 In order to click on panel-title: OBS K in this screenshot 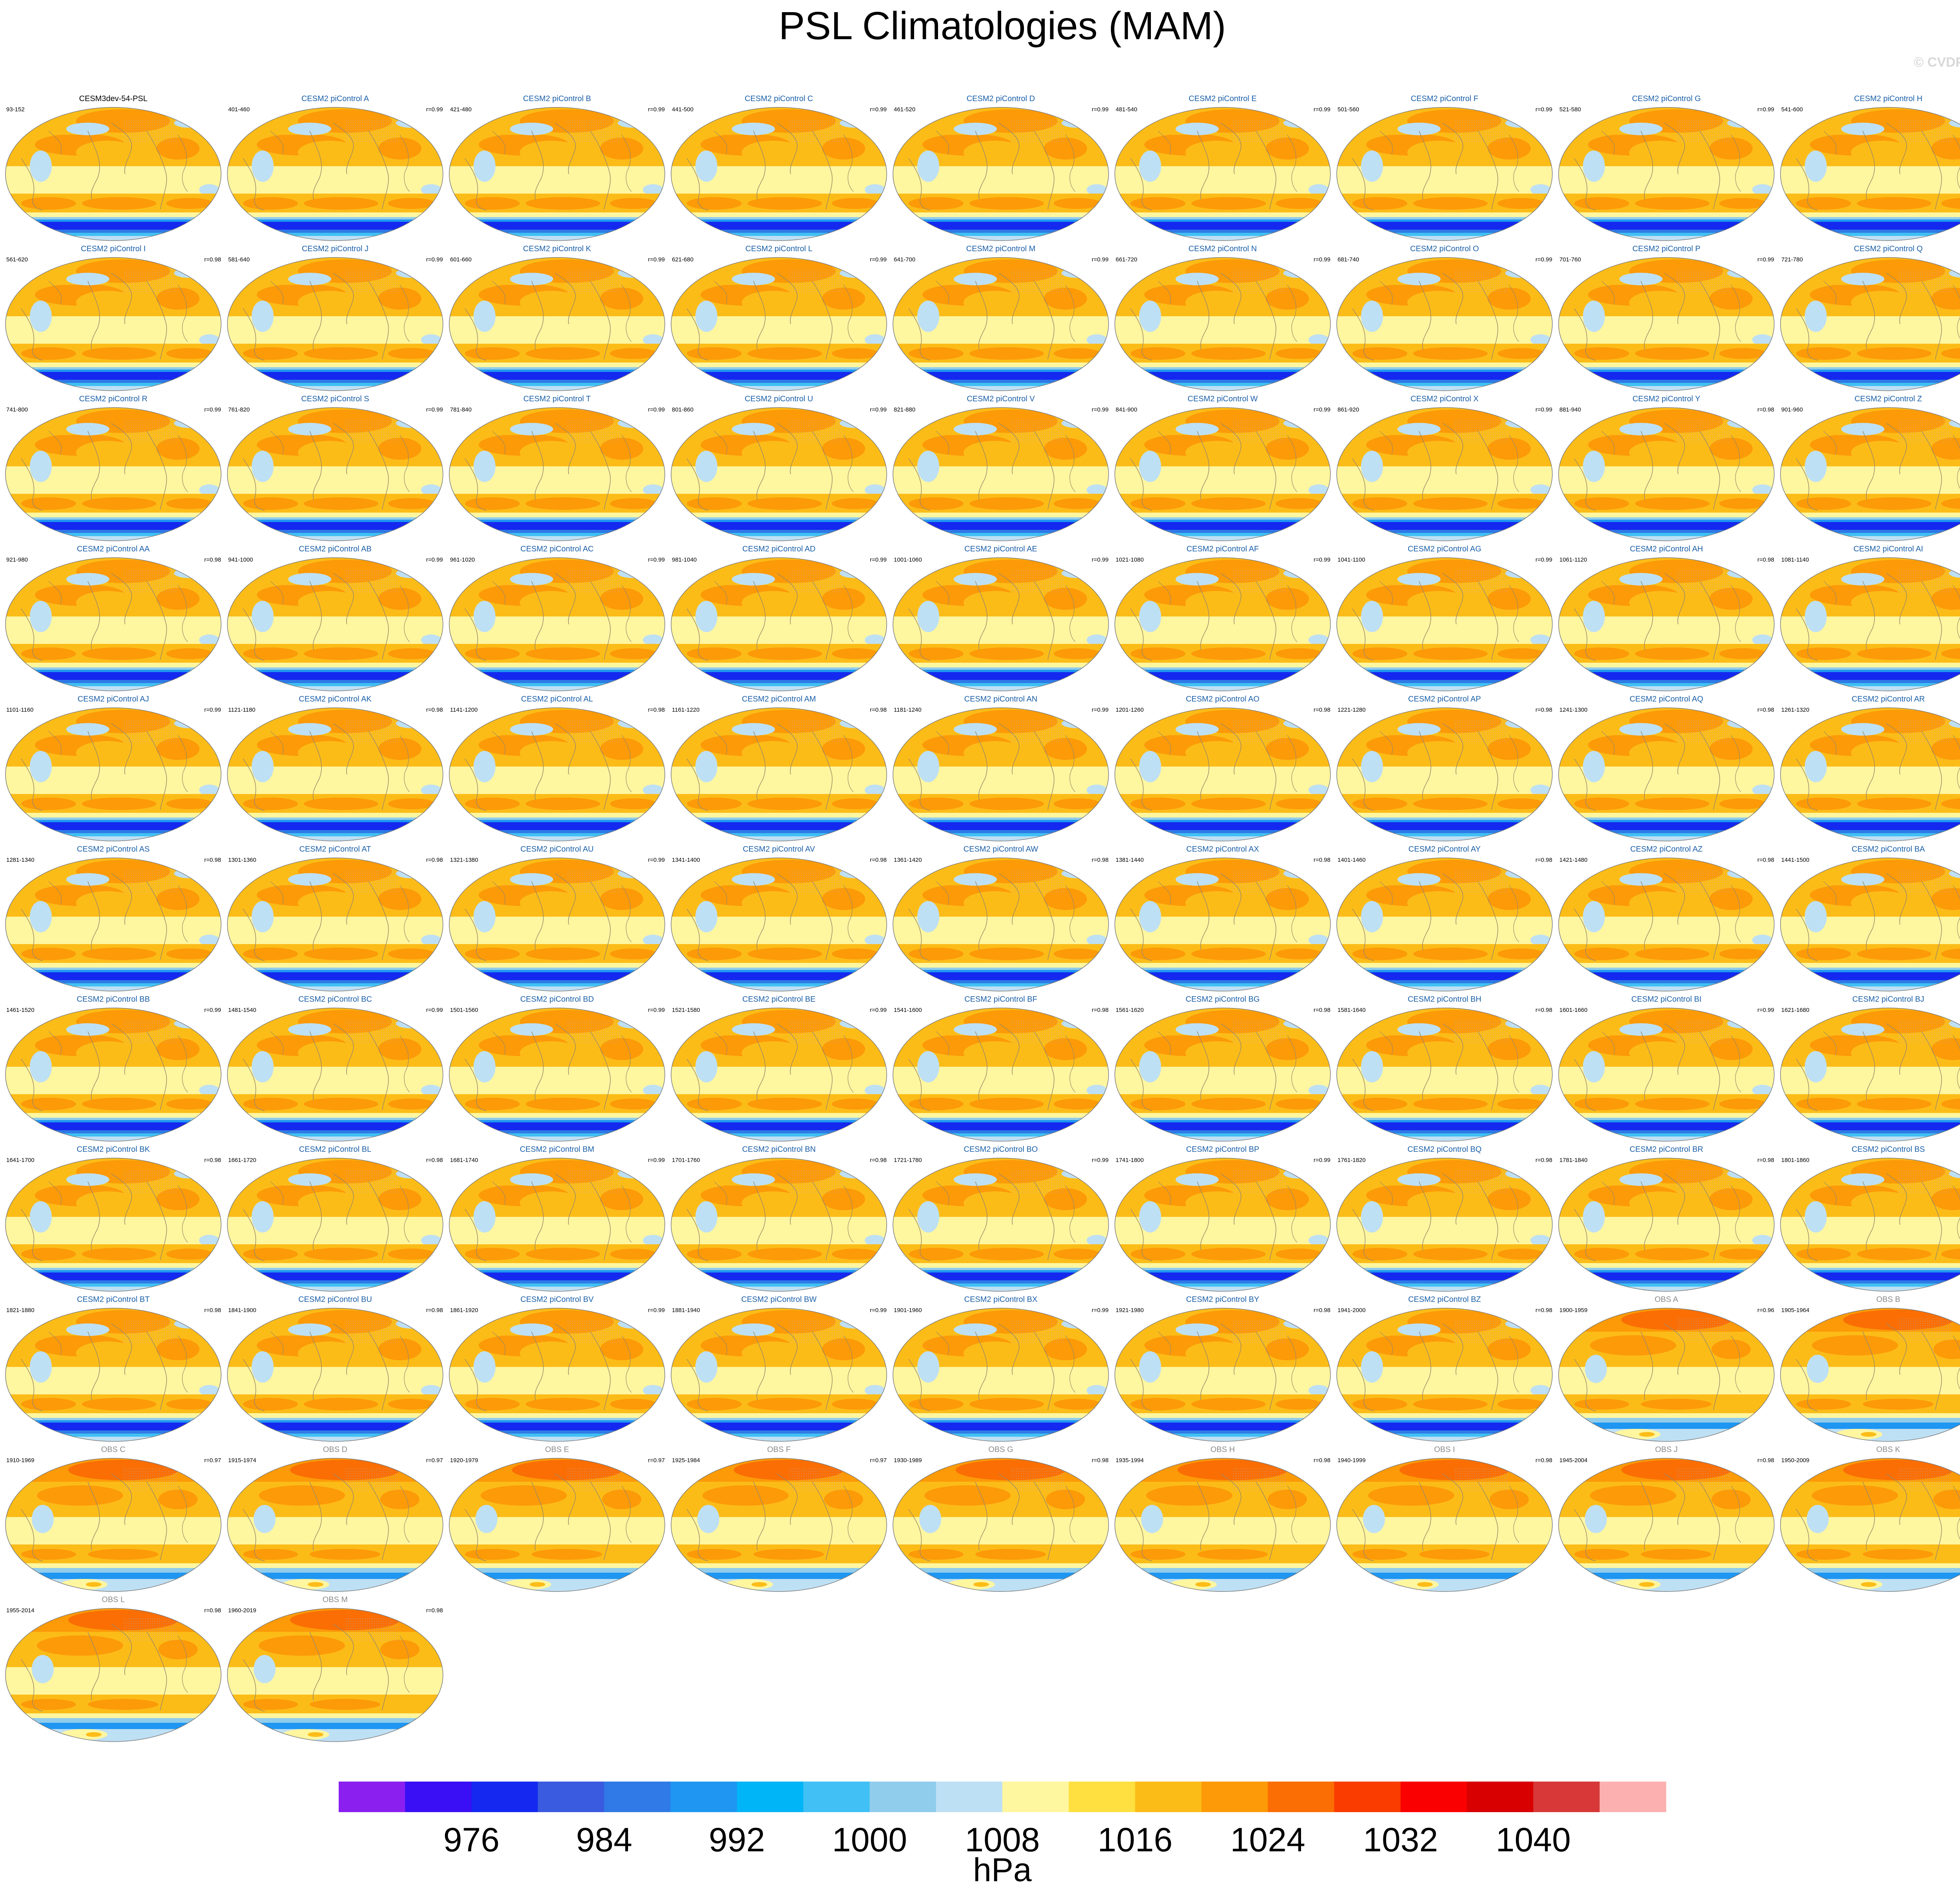, I will do `click(1888, 1449)`.